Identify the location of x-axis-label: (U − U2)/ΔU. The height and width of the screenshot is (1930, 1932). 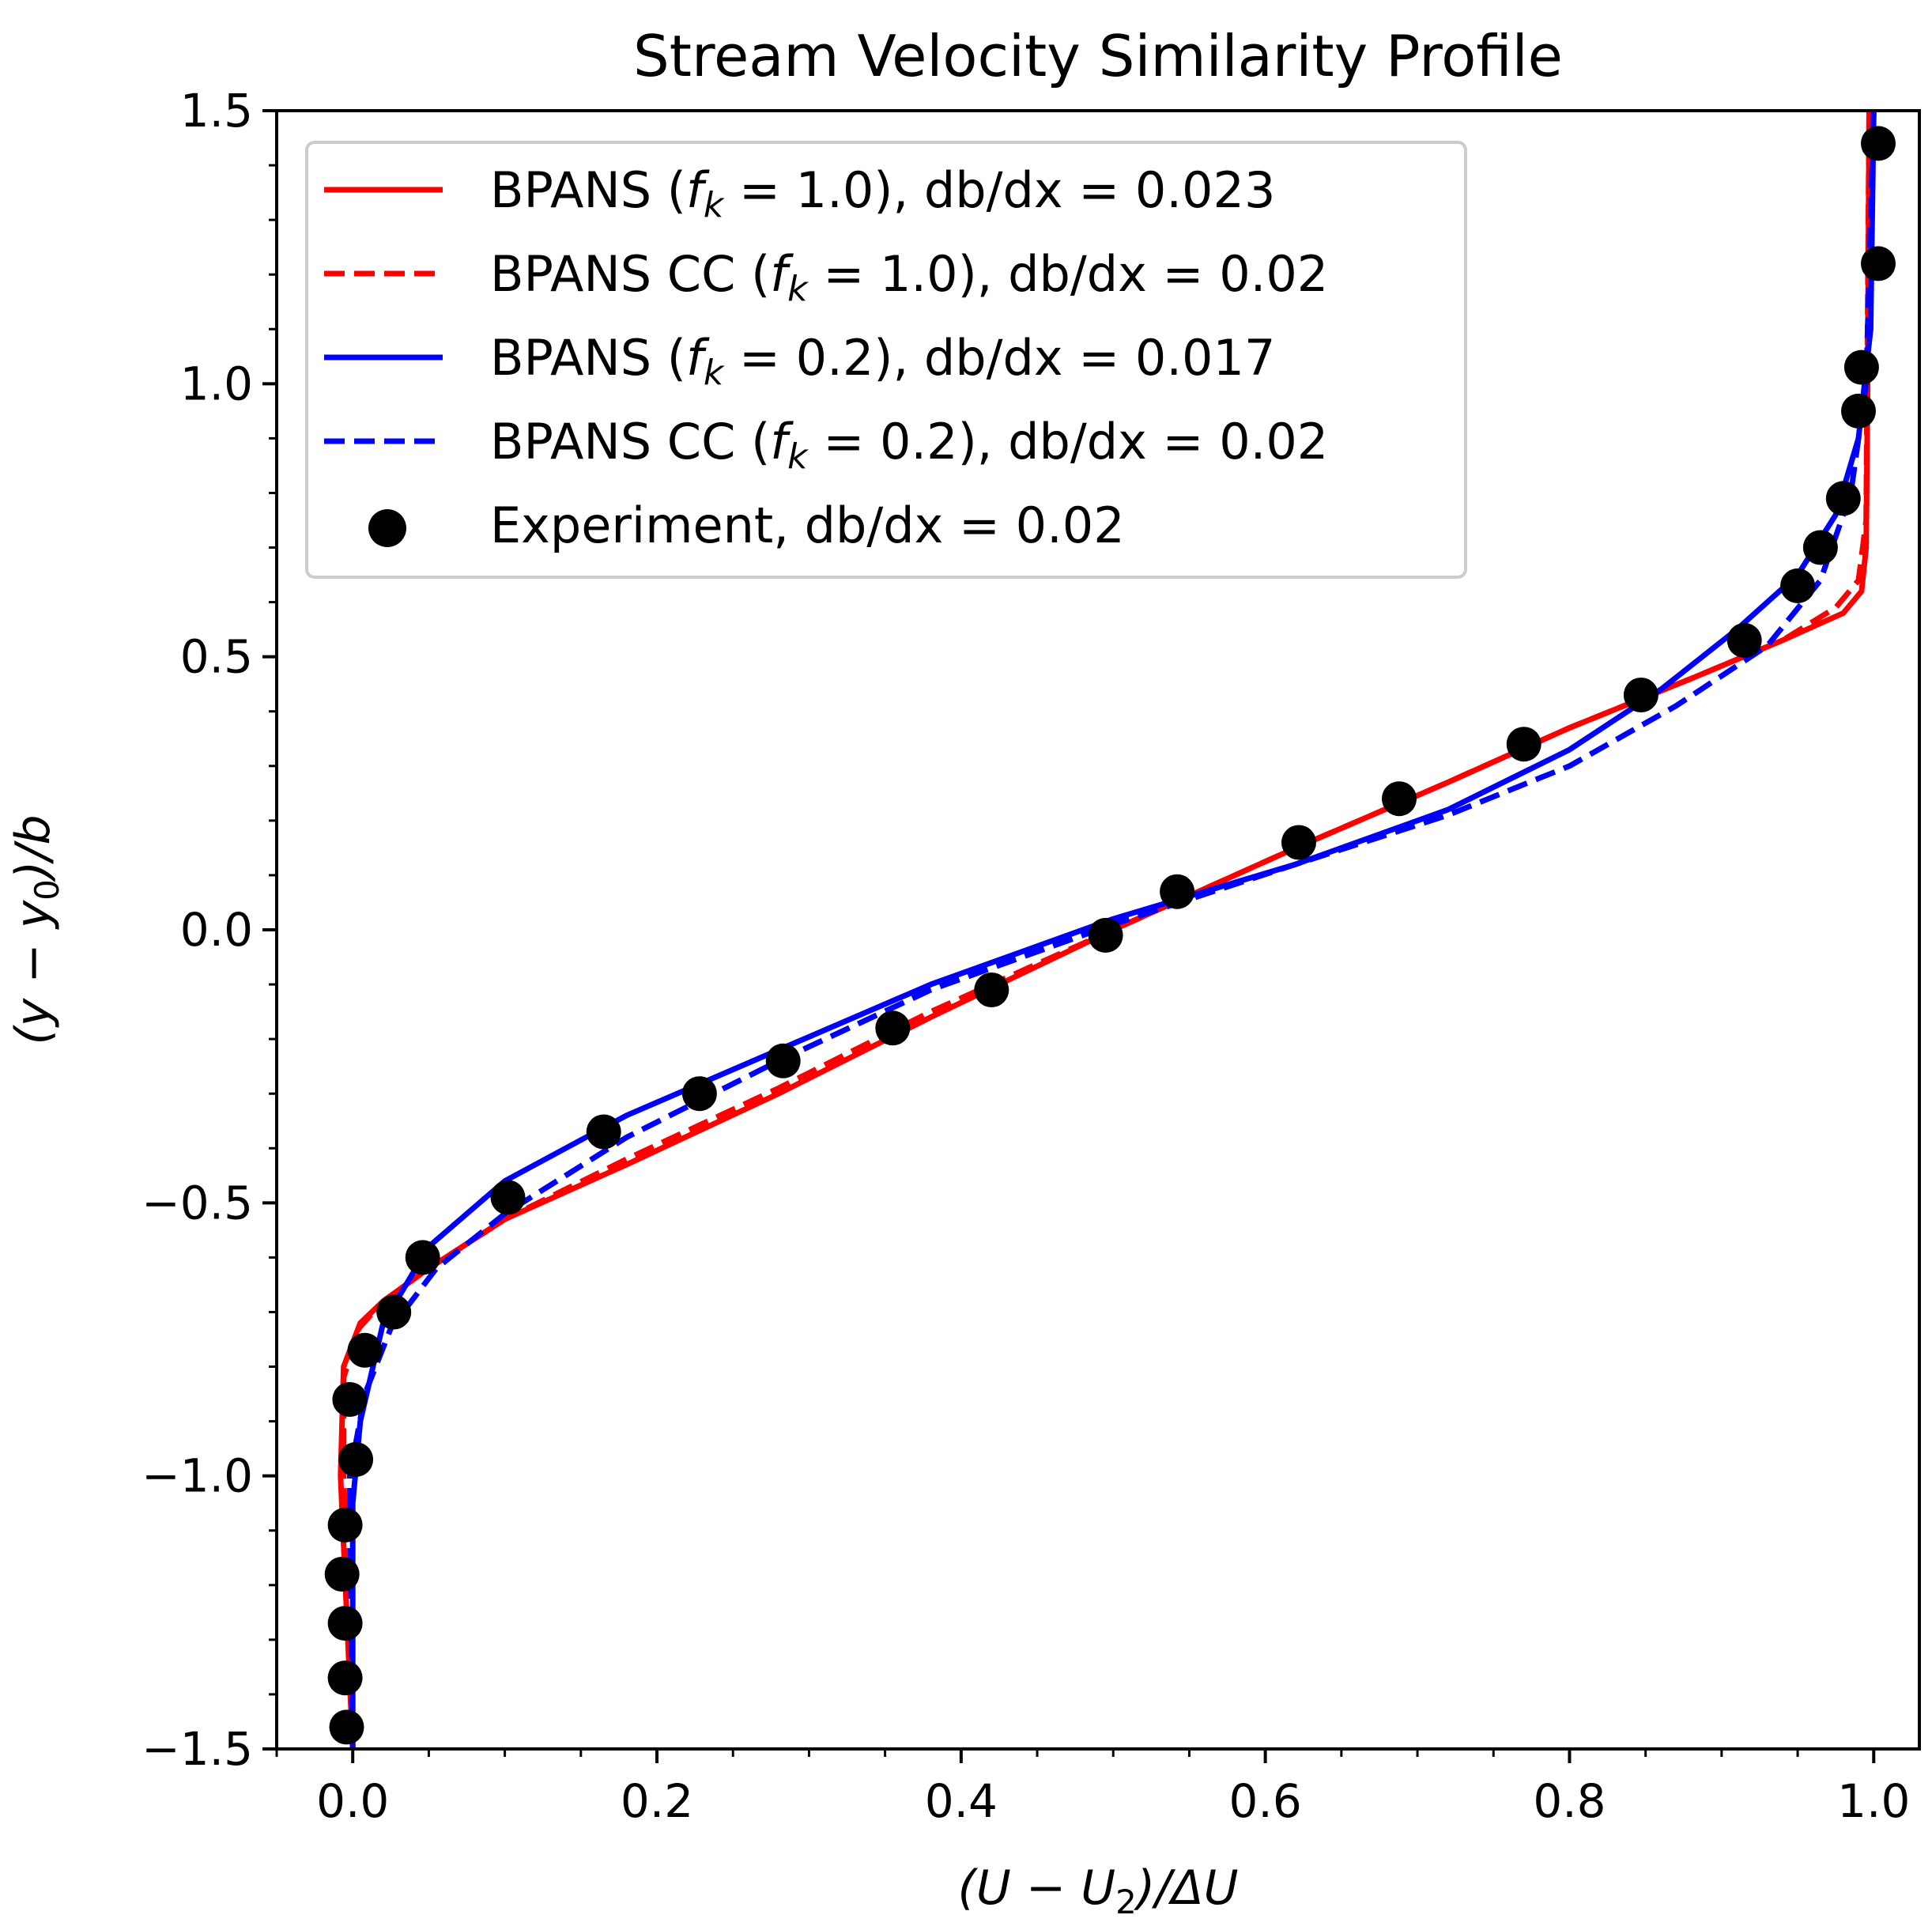
(1098, 1890).